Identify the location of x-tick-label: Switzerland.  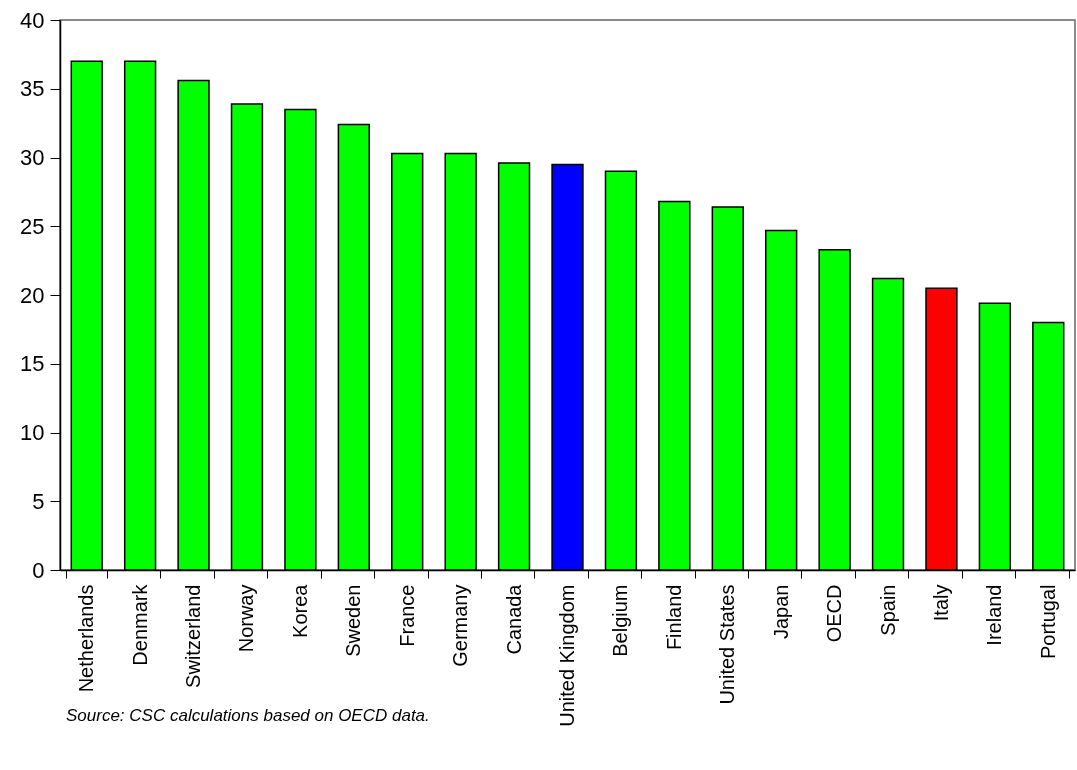
(193, 636).